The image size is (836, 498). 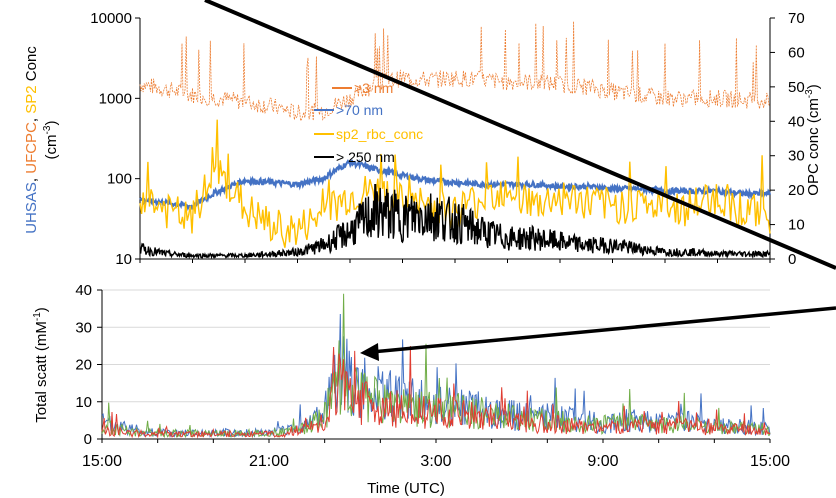 I want to click on y2-tick-label: 70, so click(x=796, y=18).